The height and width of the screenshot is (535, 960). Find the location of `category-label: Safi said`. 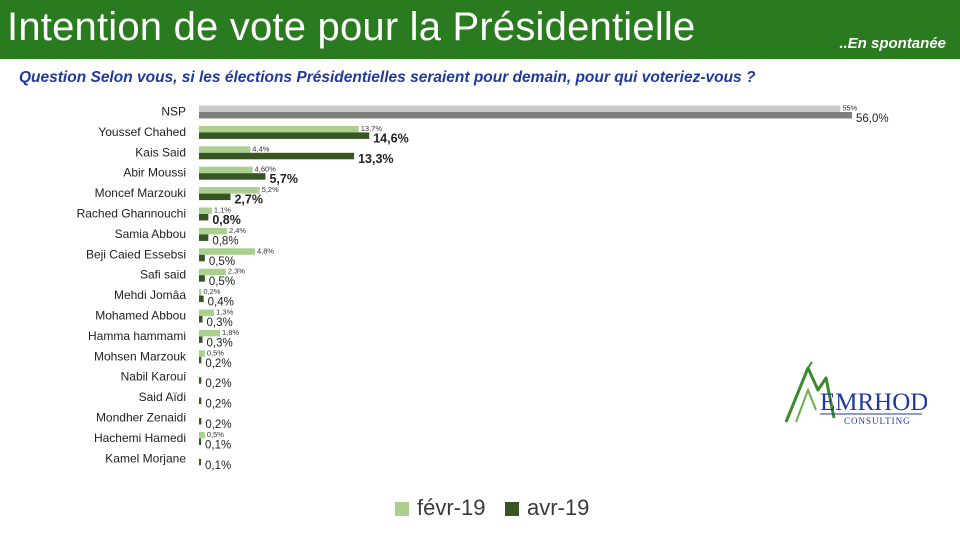

category-label: Safi said is located at coordinates (163, 275).